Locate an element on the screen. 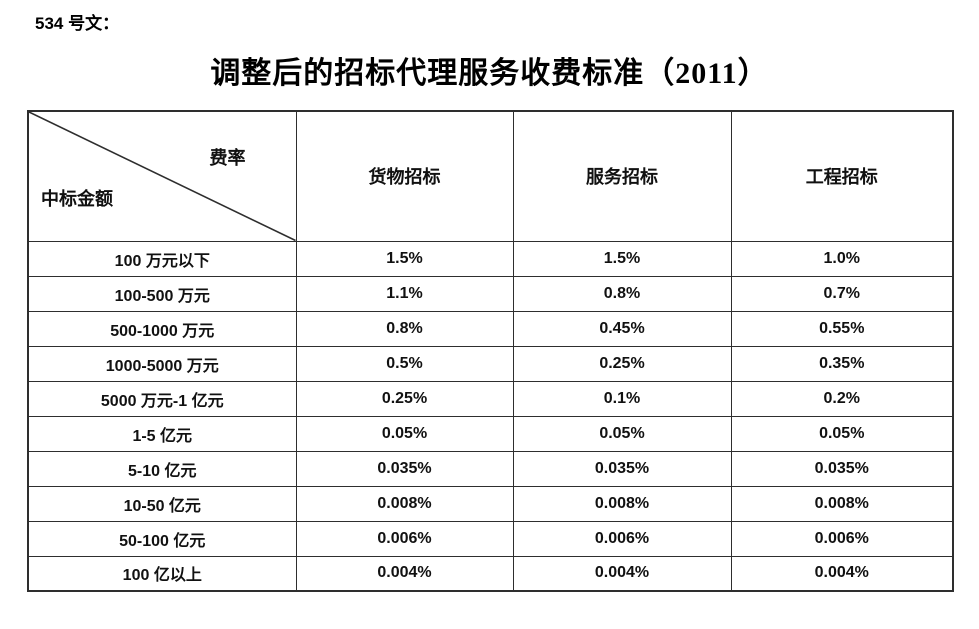 The width and height of the screenshot is (979, 629). column-header-goods: 货物招标 is located at coordinates (404, 176).